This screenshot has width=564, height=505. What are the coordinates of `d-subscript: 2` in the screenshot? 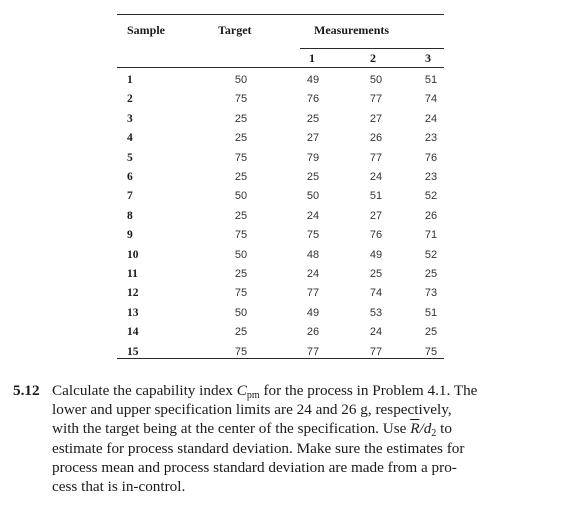 It's located at (434, 434).